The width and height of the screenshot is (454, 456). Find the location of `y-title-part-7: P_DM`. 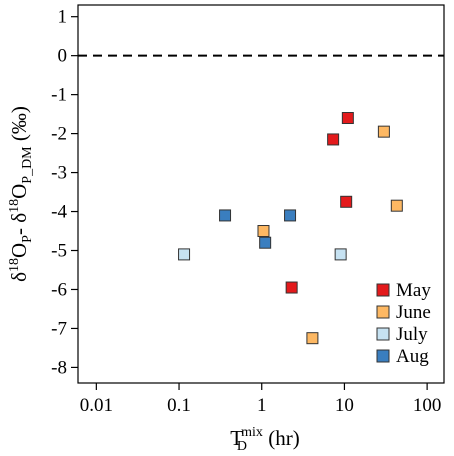

y-title-part-7: P_DM is located at coordinates (27, 165).